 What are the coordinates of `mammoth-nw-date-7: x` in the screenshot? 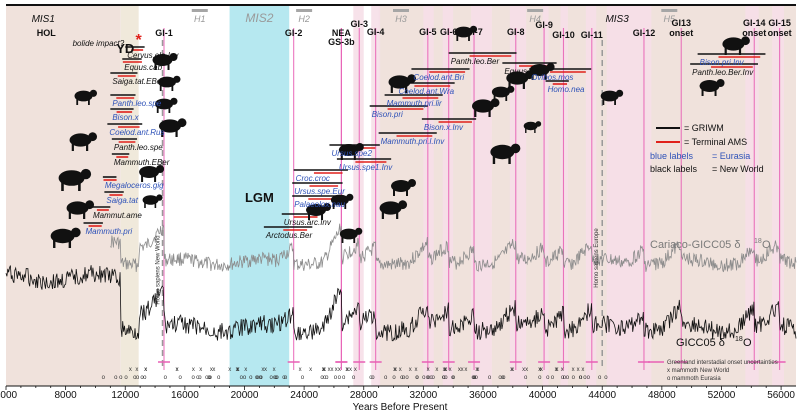 It's located at (211, 370).